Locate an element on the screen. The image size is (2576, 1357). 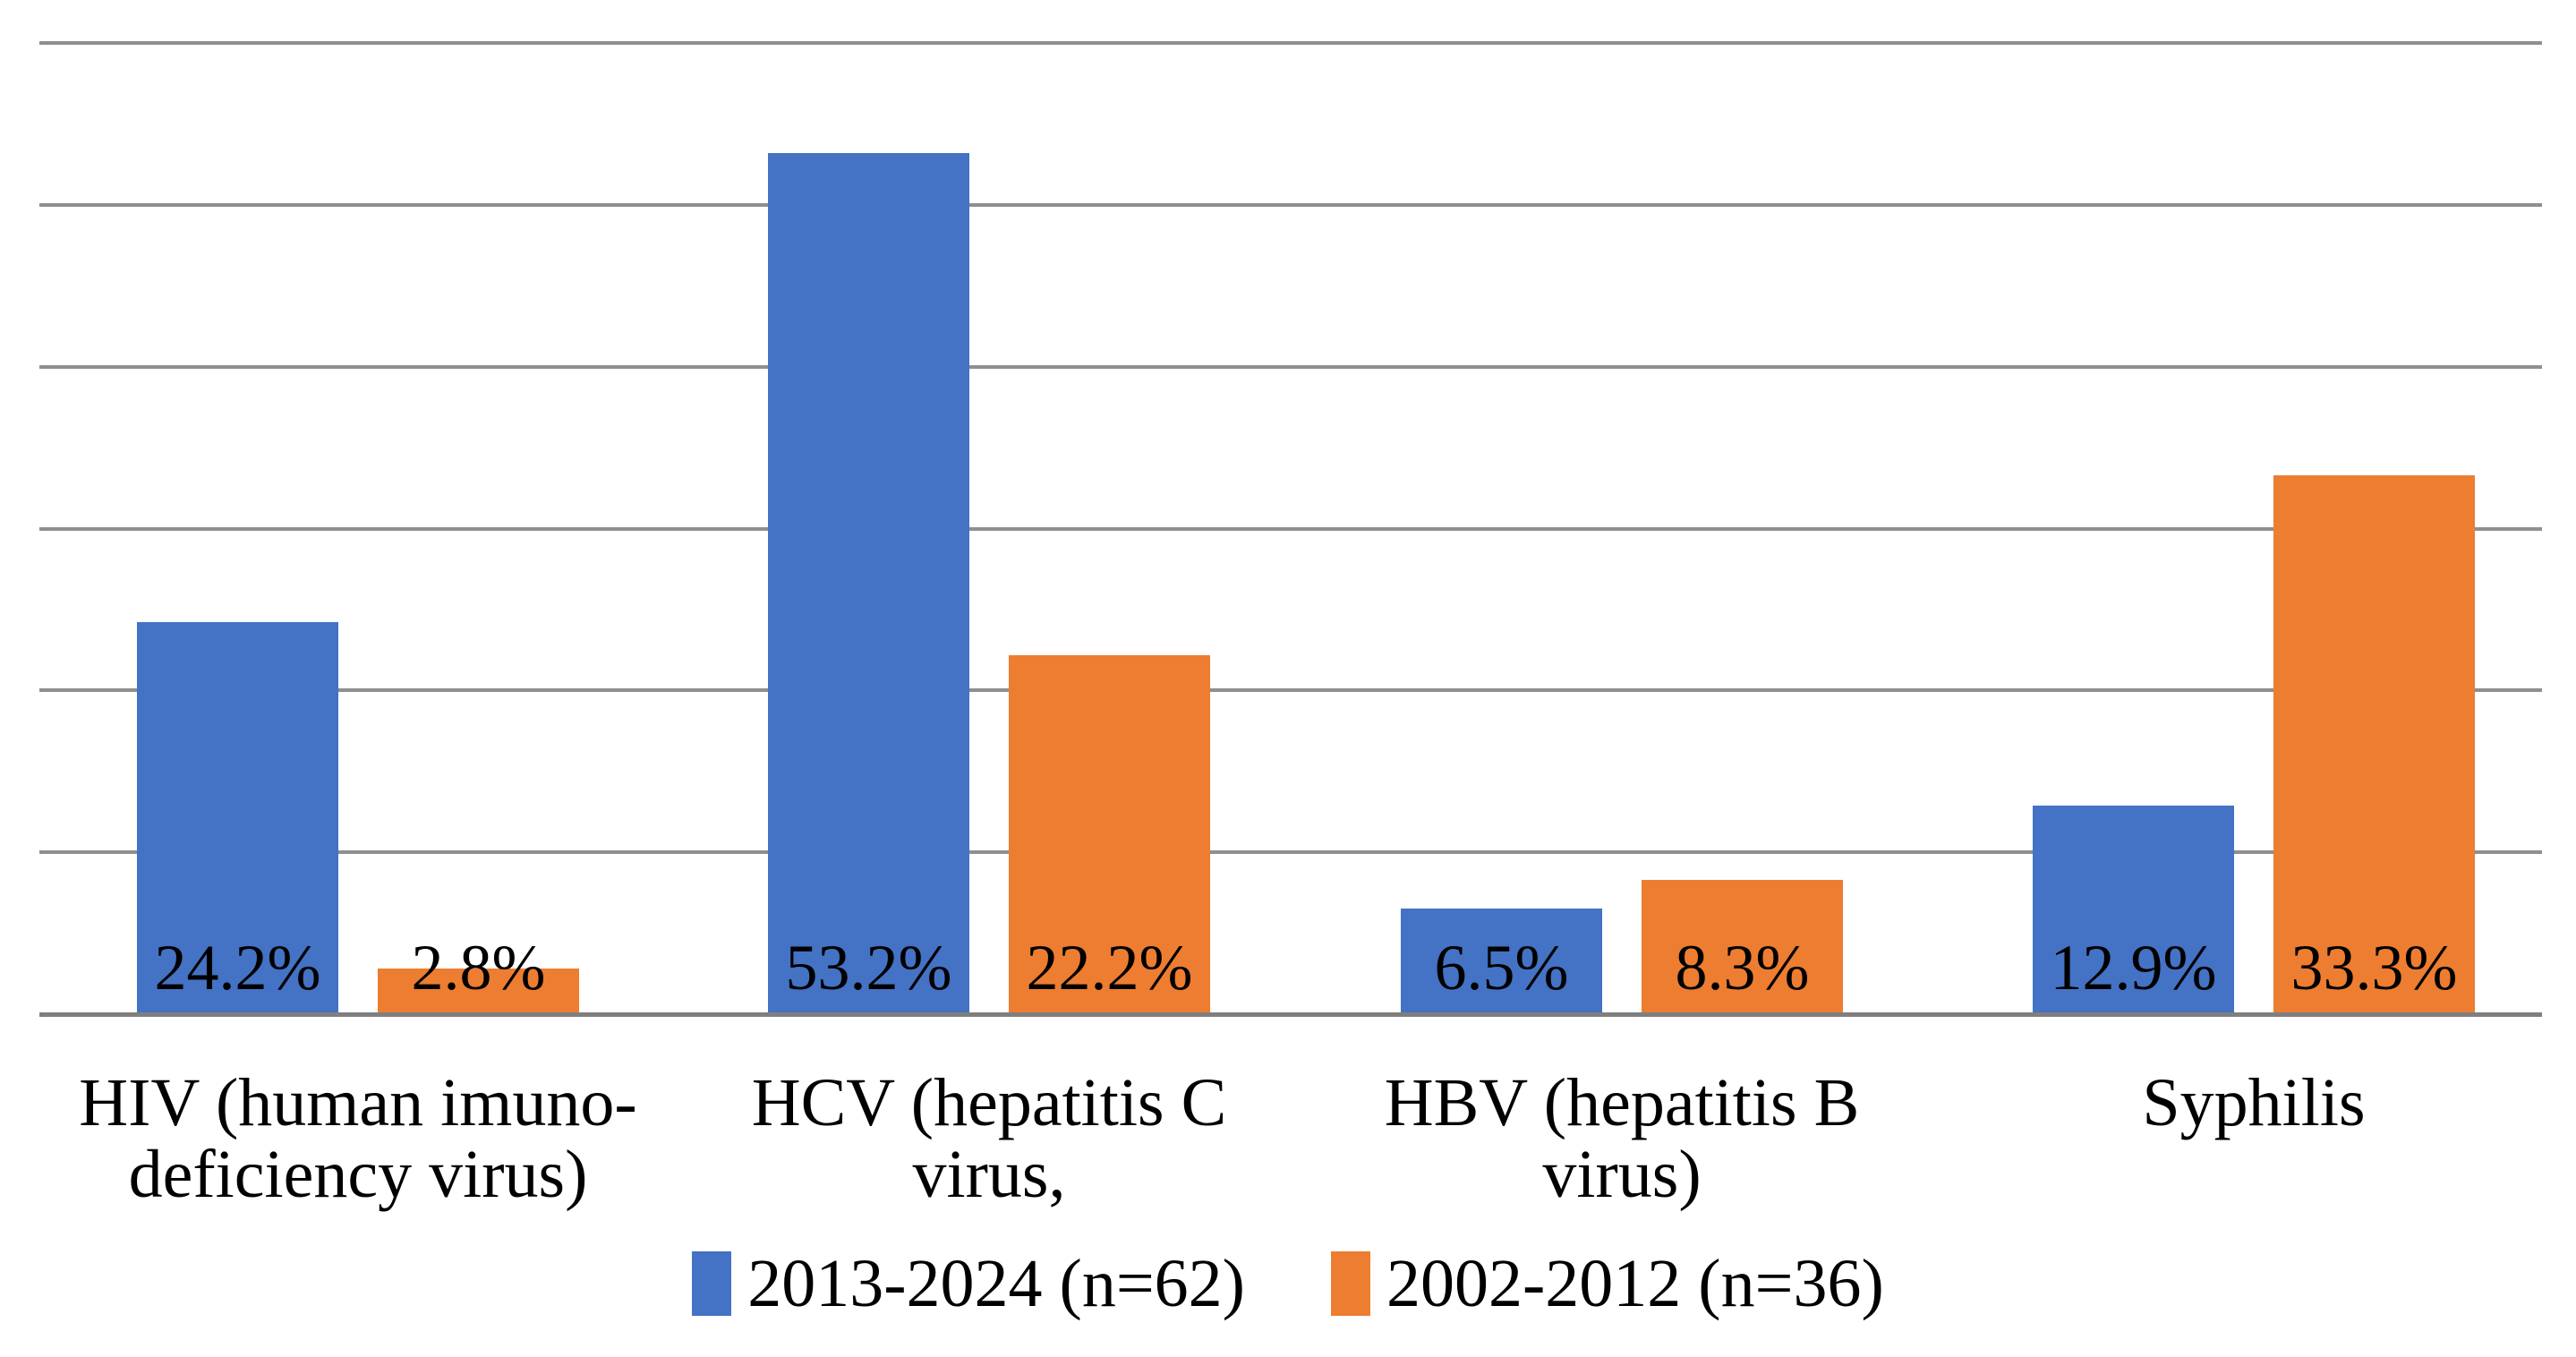
bar-data-label: 12.9% is located at coordinates (2133, 967).